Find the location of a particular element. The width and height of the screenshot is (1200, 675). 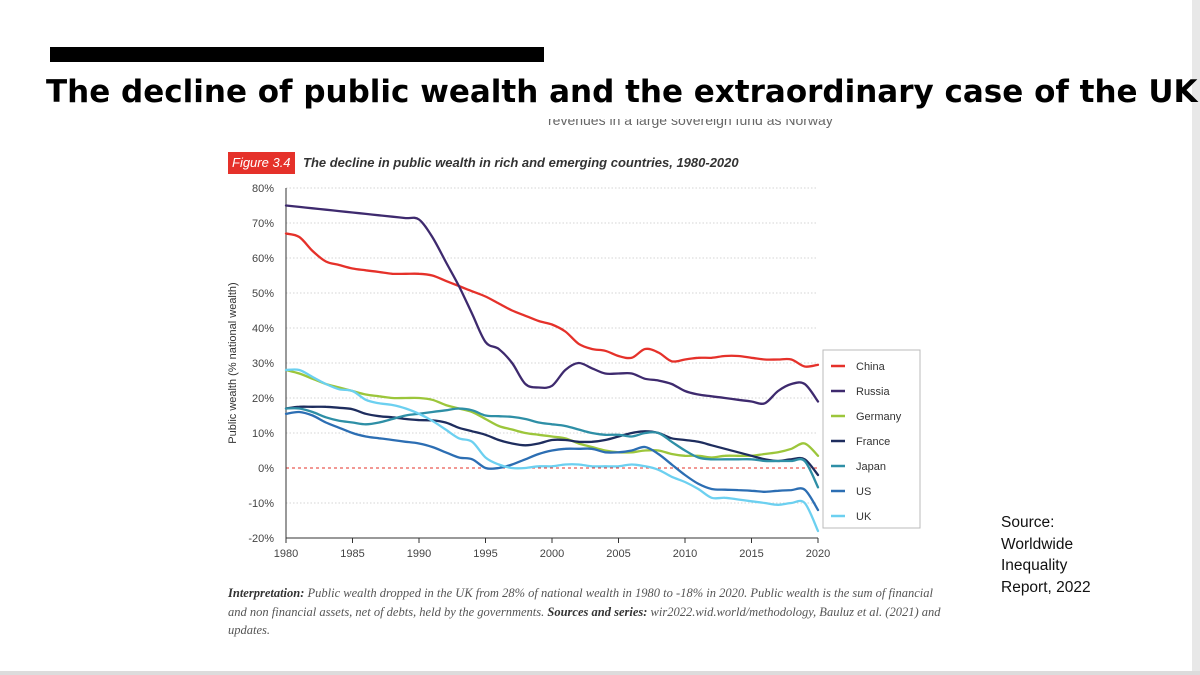

series-line-russia is located at coordinates (552, 304).